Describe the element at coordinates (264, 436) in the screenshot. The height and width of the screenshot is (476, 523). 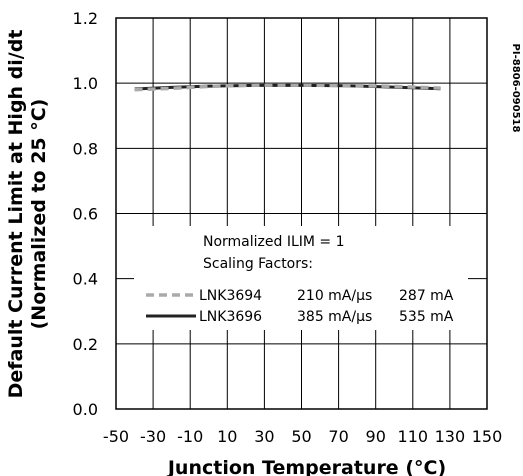
I see `x-tick-label: 30` at that location.